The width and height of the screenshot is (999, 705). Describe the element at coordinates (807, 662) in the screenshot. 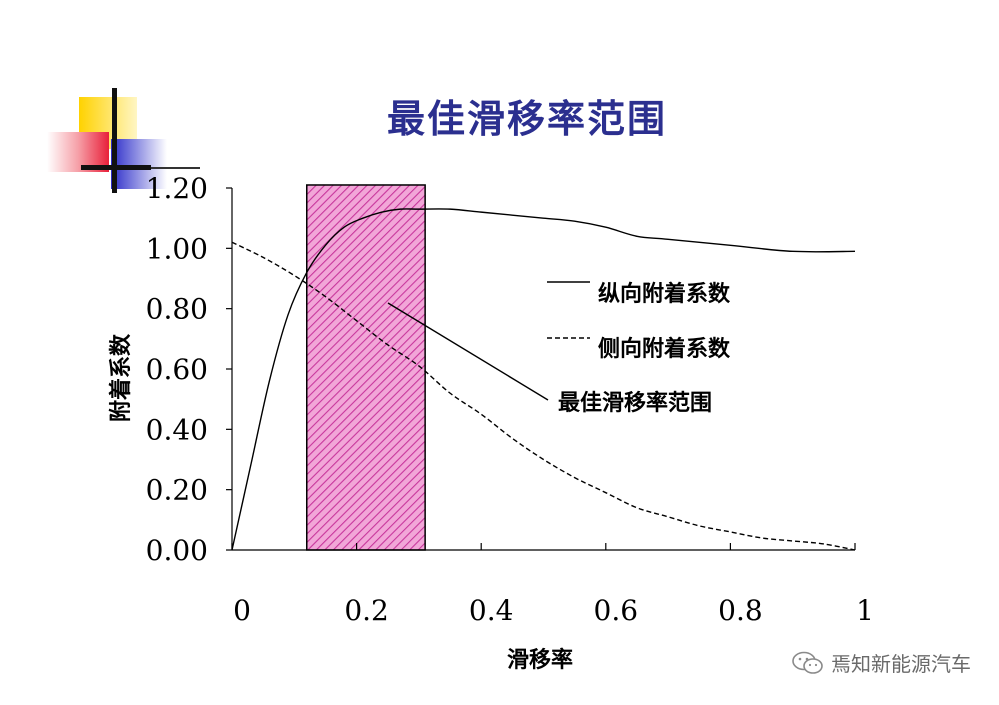

I see `wechat-icon` at that location.